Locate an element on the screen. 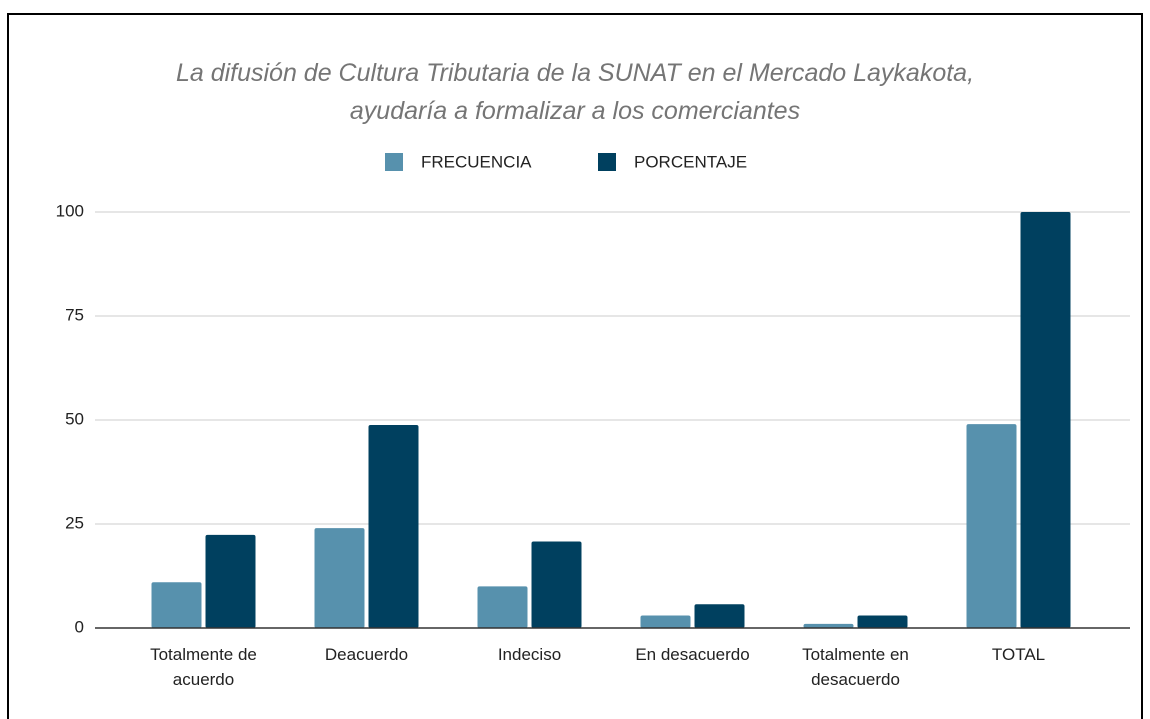 This screenshot has height=719, width=1150. y-tick-label: 50 is located at coordinates (74, 418).